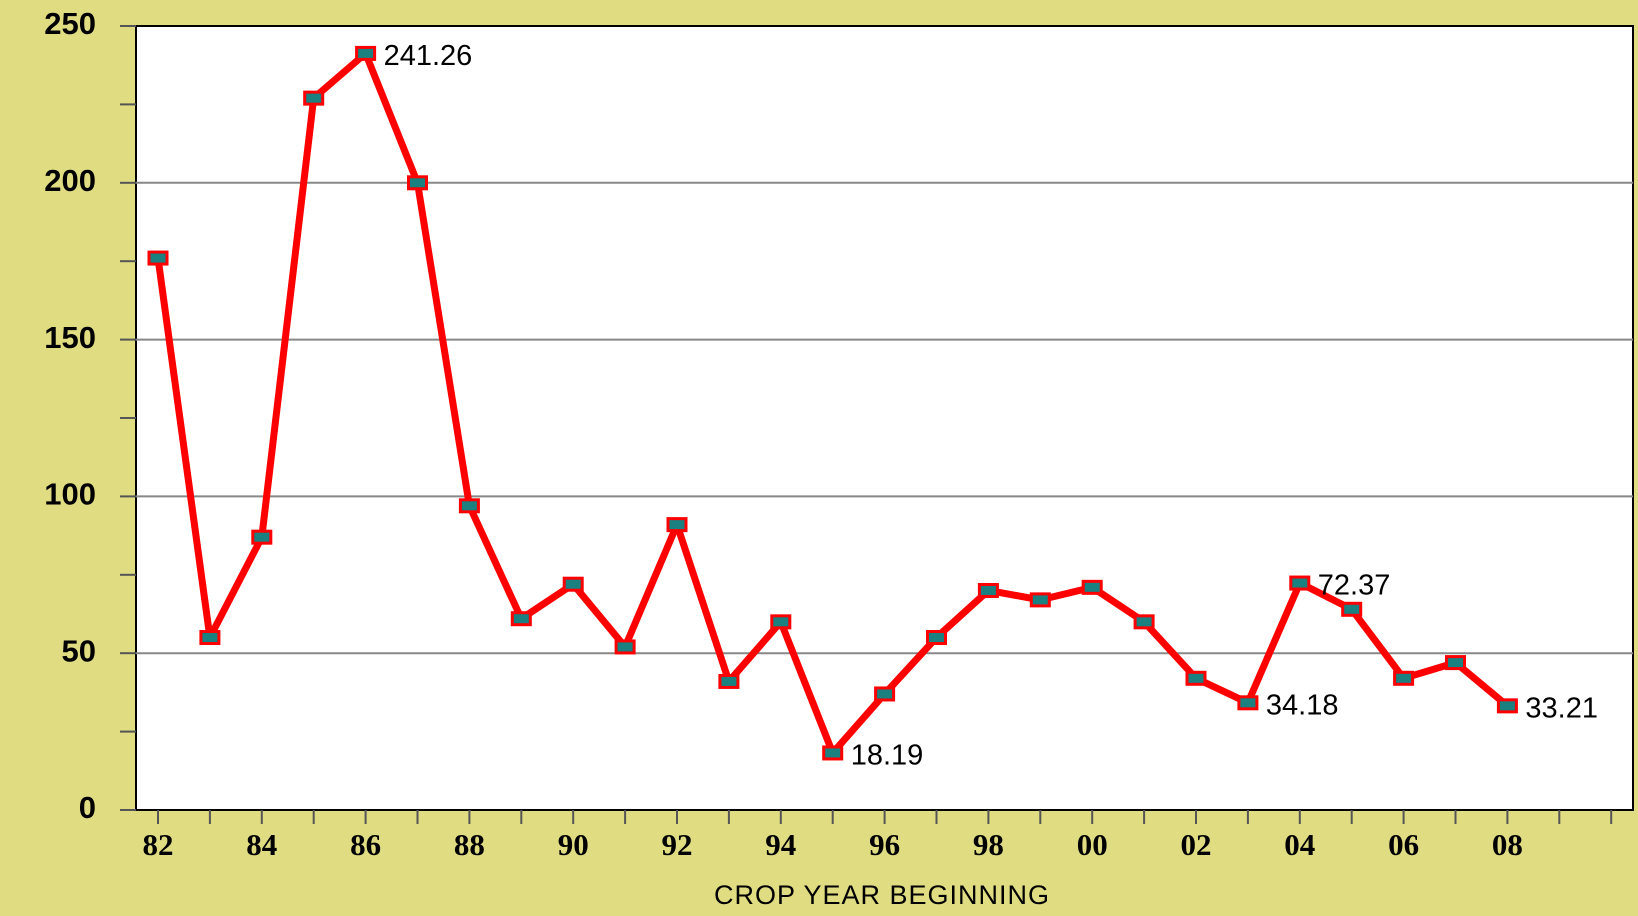 This screenshot has width=1638, height=916. I want to click on x-tick-label: 08, so click(1507, 844).